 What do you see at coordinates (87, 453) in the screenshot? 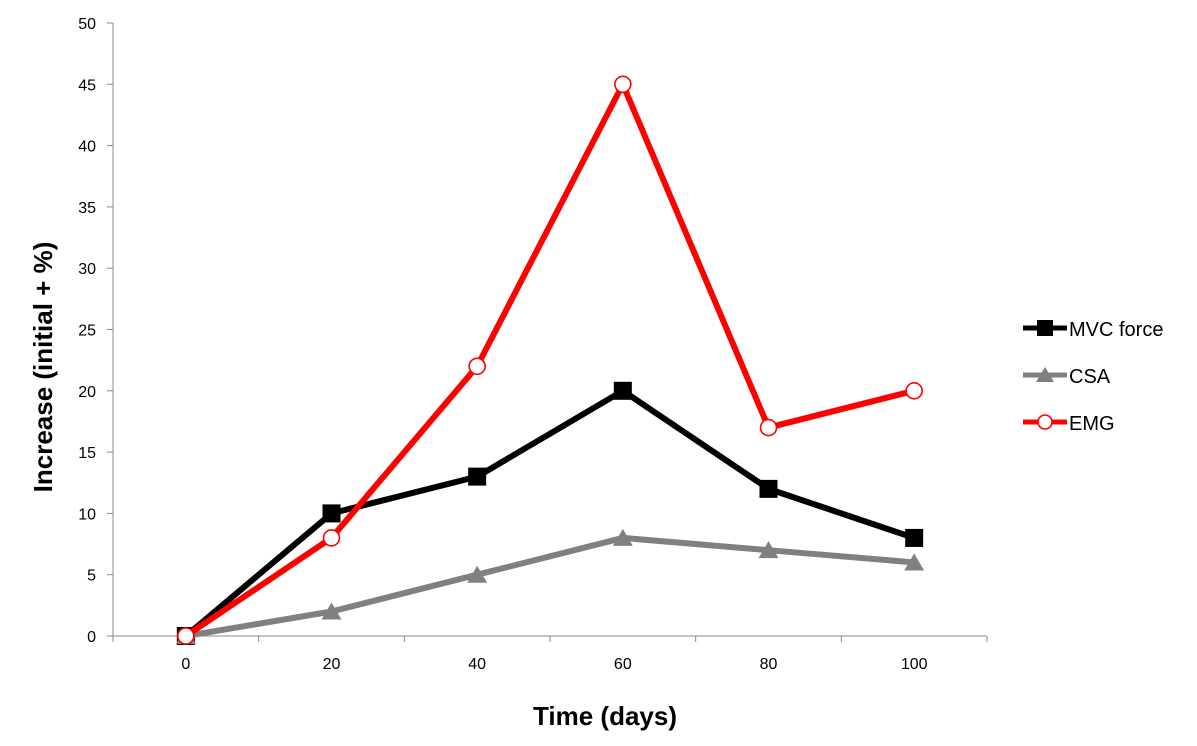
I see `y-tick-label: 15` at bounding box center [87, 453].